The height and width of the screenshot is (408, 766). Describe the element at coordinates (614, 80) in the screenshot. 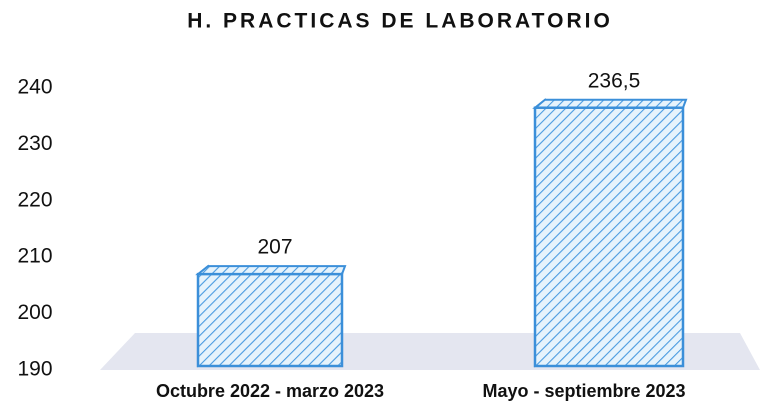

I see `value-label: 236,5` at that location.